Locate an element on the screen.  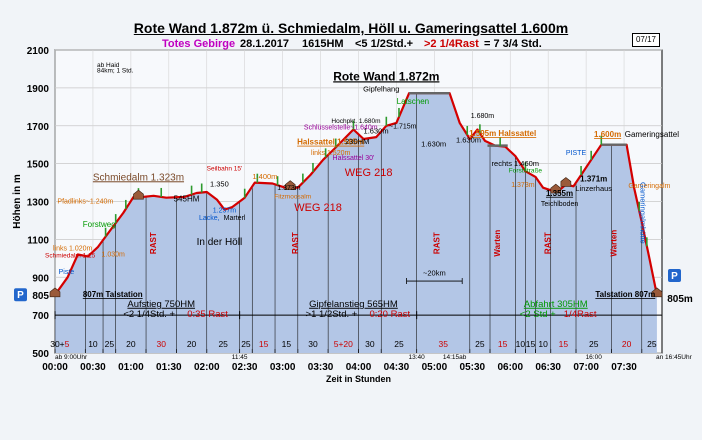
segment-duration: 35 is located at coordinates (443, 344).